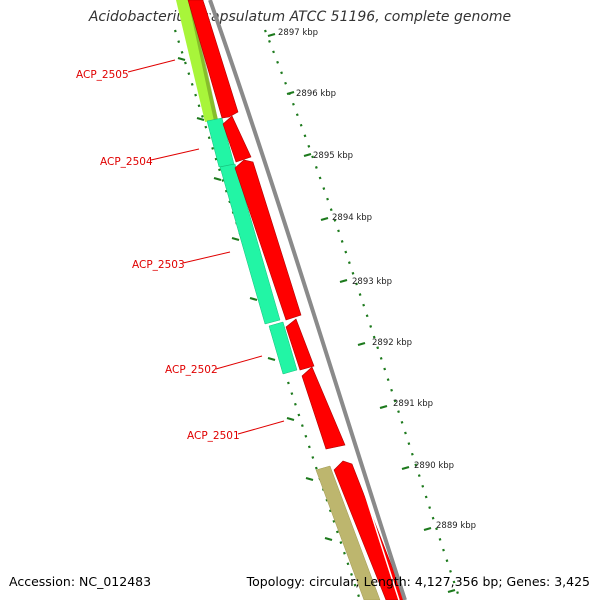 The height and width of the screenshot is (600, 600). I want to click on tick-label-2892: 2892 kbp, so click(392, 343).